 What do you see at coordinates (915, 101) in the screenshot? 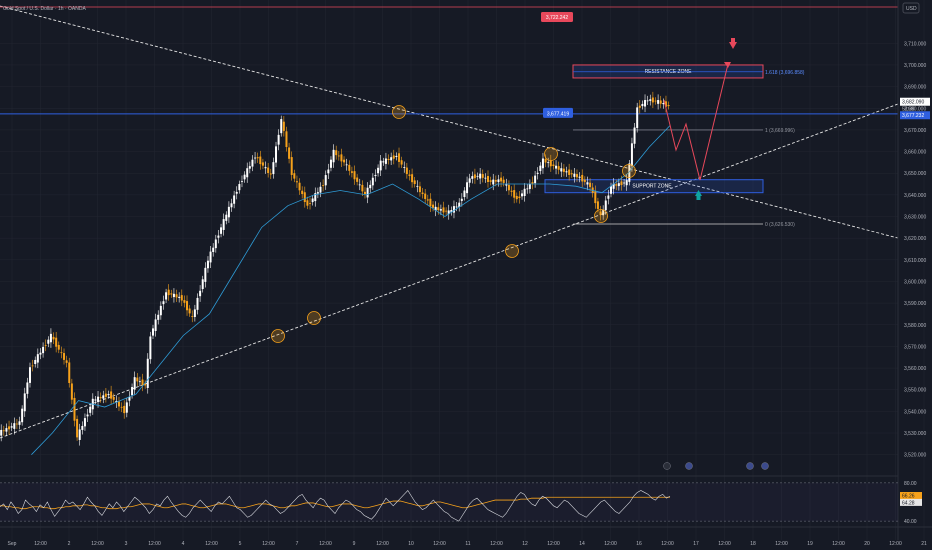
I see `last-price-tag` at bounding box center [915, 101].